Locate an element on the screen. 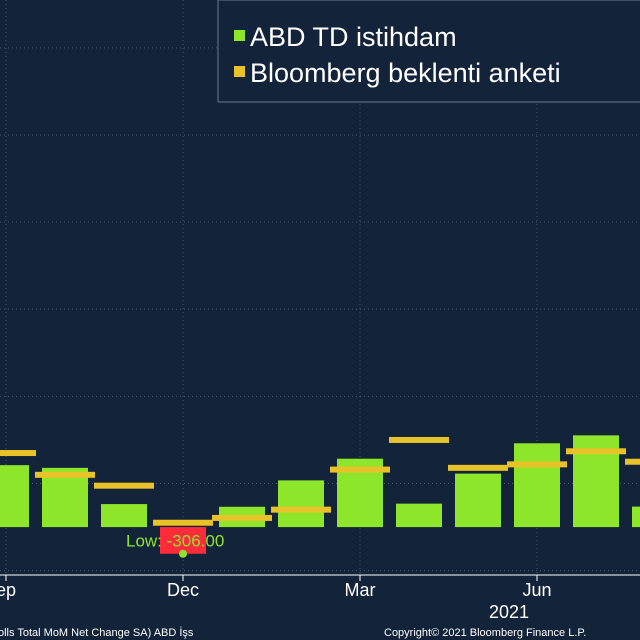 Image resolution: width=640 pixels, height=640 pixels. legend-box is located at coordinates (428, 51).